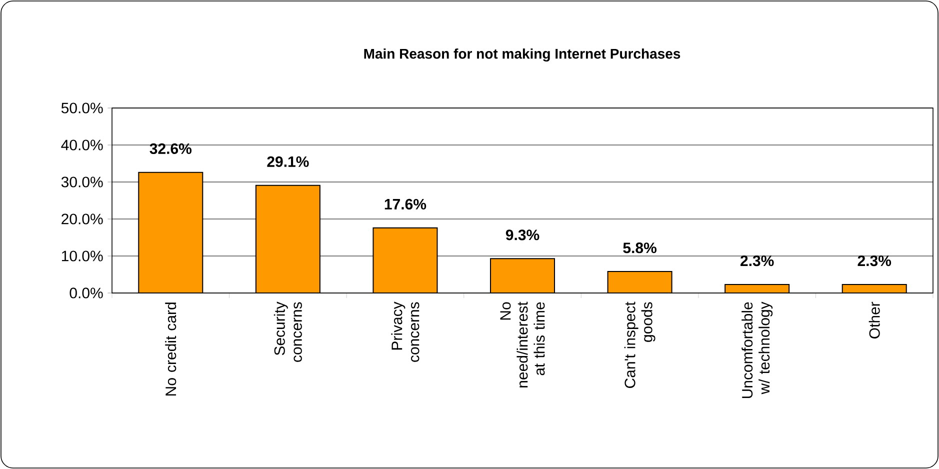 This screenshot has height=469, width=939. What do you see at coordinates (82, 145) in the screenshot?
I see `y-tick-label: 40.0%` at bounding box center [82, 145].